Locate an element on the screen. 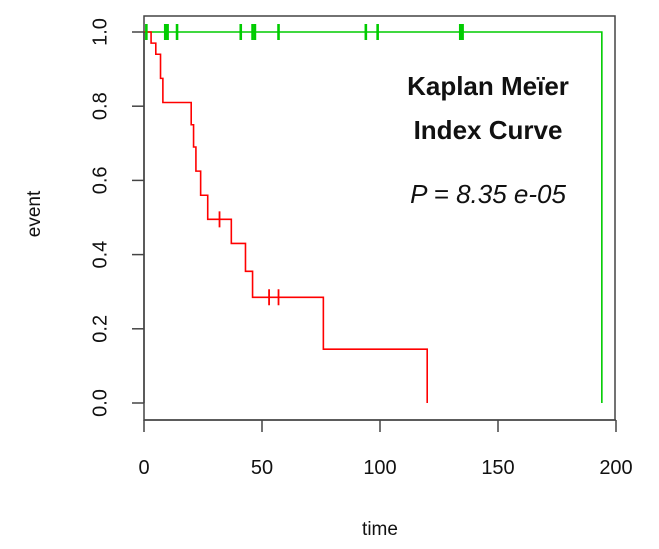 The height and width of the screenshot is (549, 659). y-tick-label: 0.8 is located at coordinates (100, 106).